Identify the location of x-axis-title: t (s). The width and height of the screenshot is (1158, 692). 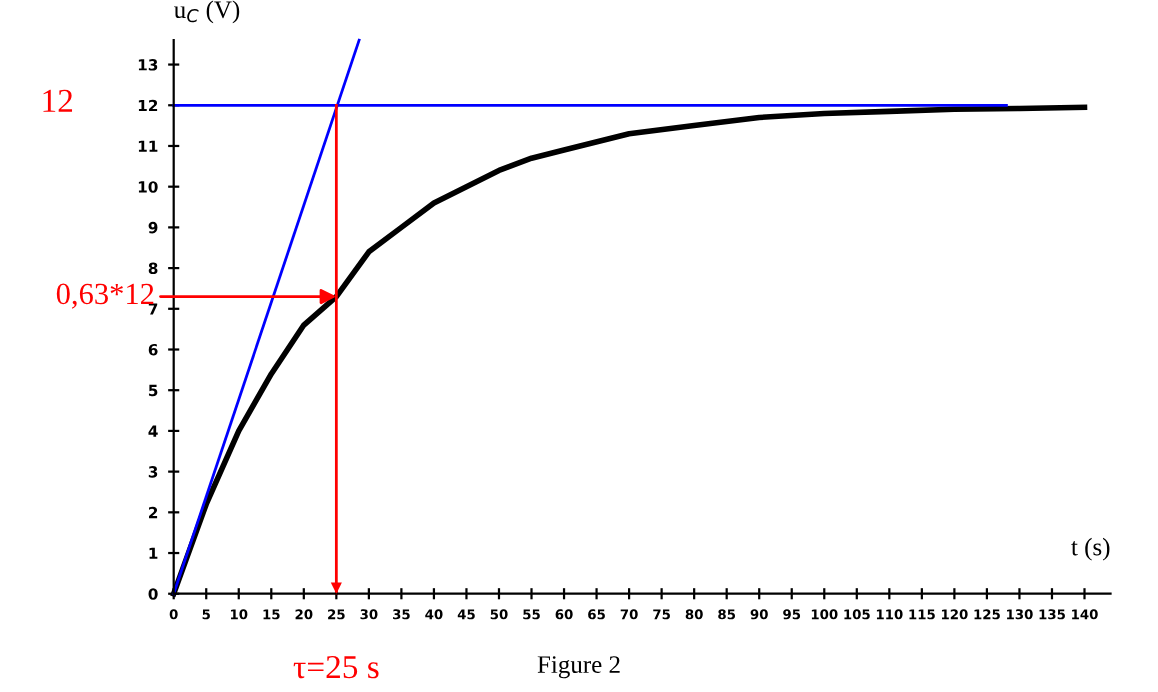
(1090, 549).